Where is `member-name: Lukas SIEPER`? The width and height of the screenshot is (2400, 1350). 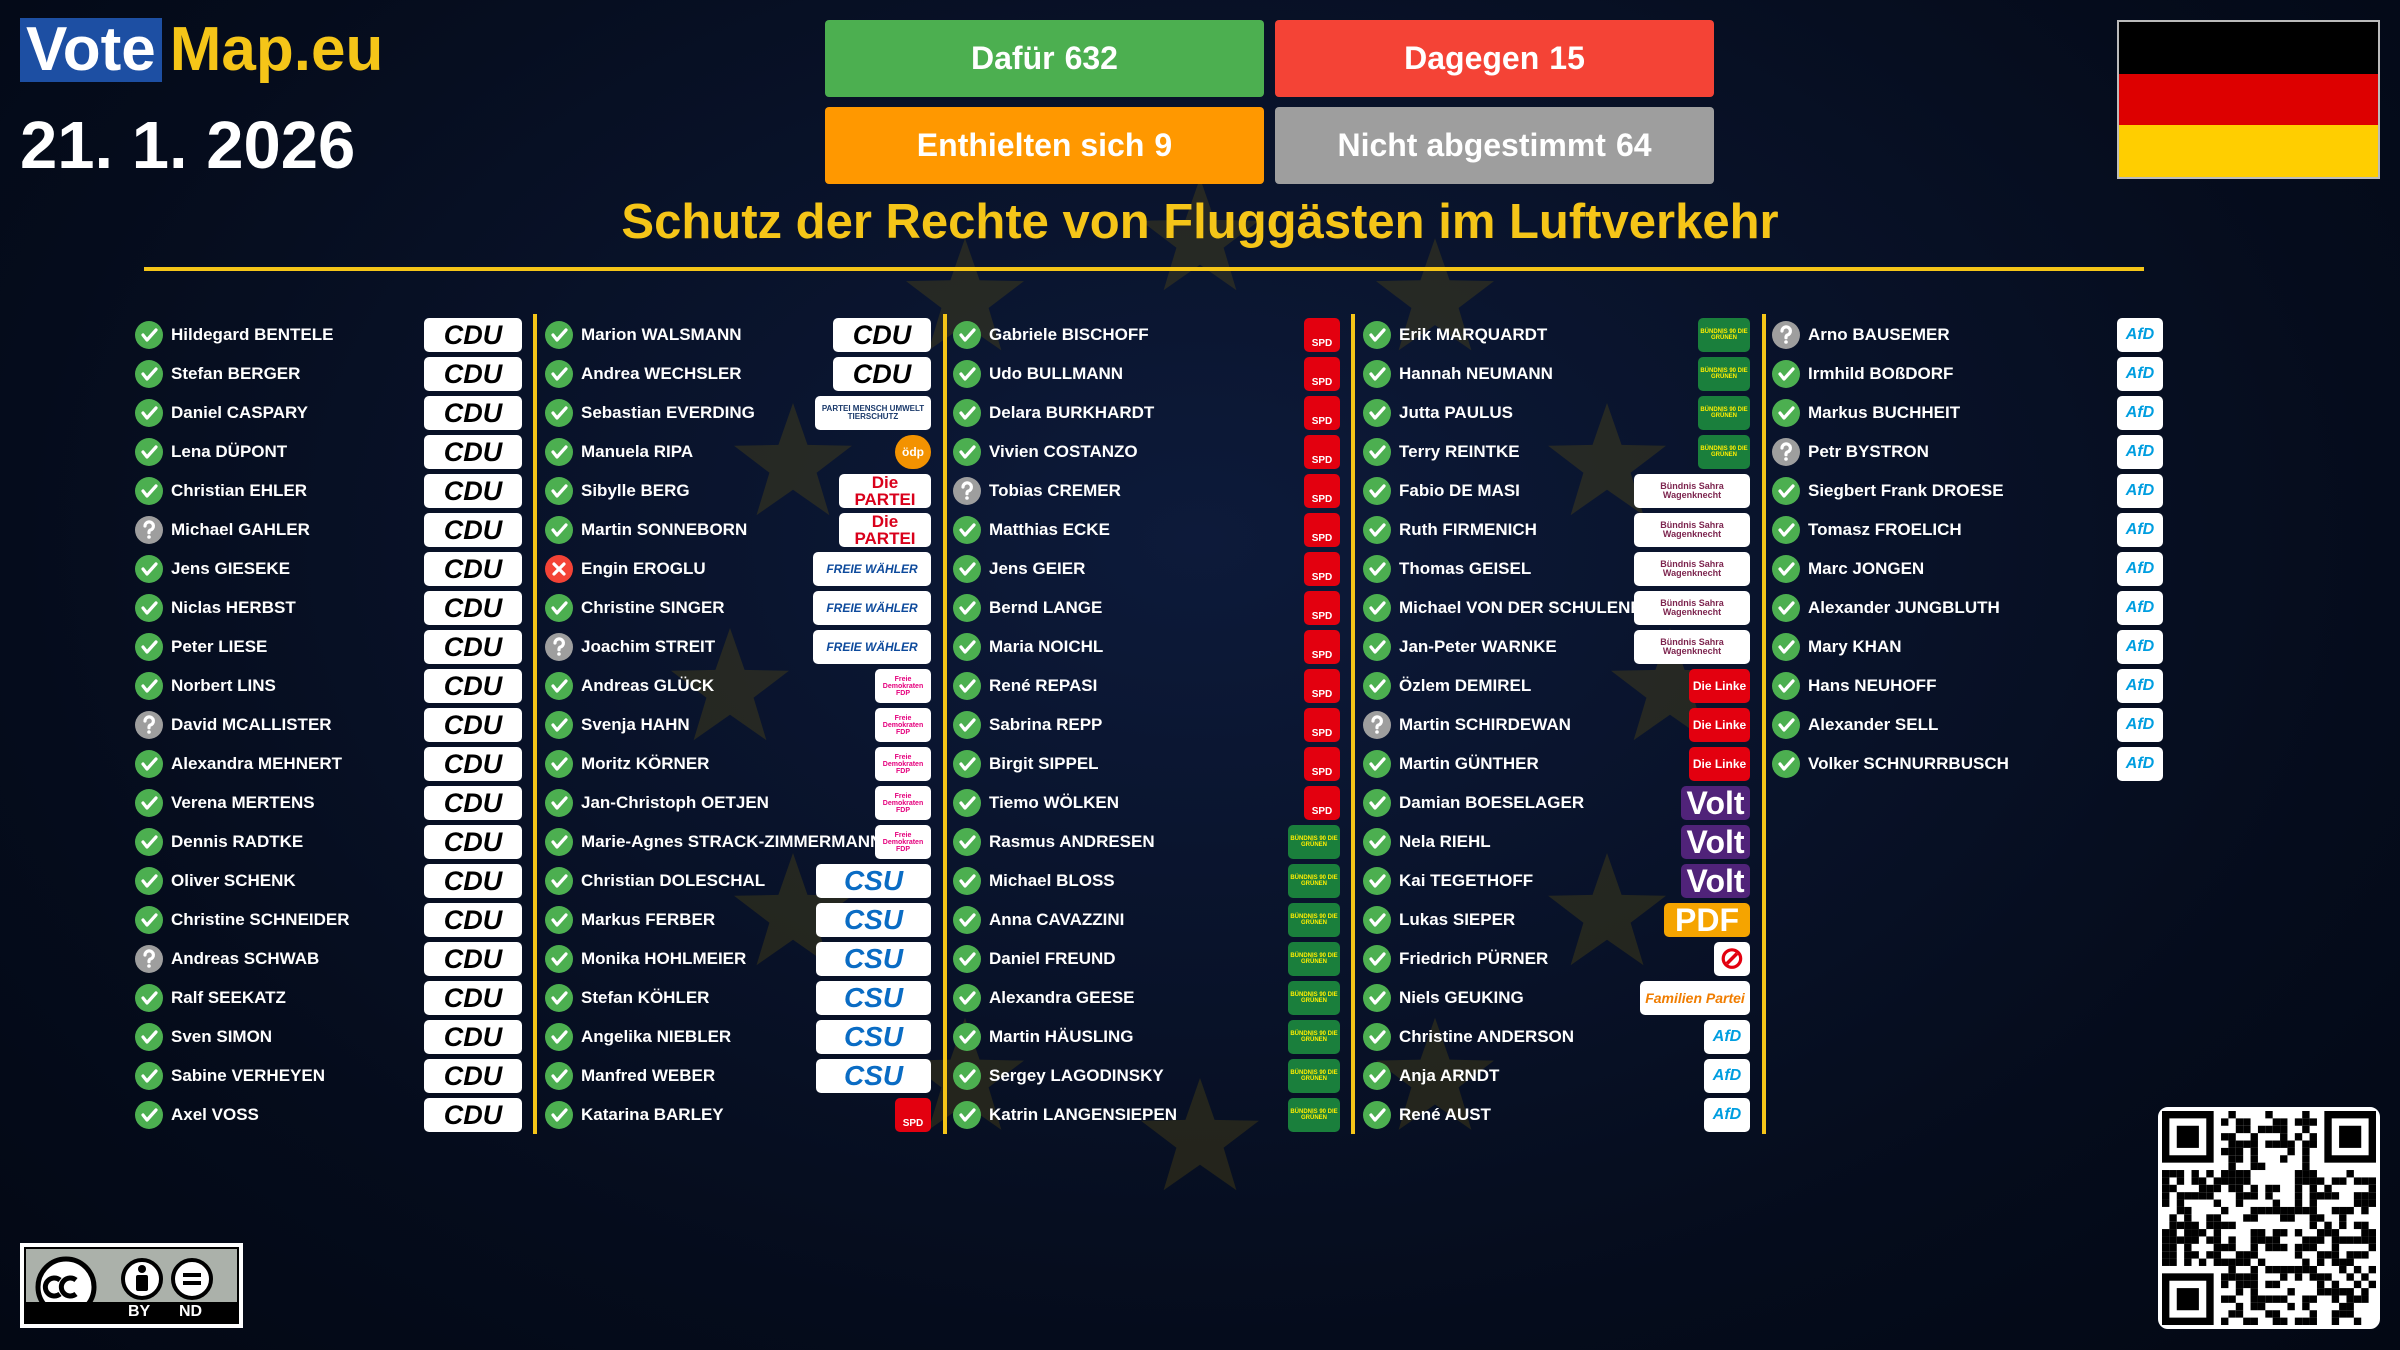 member-name: Lukas SIEPER is located at coordinates (1457, 919).